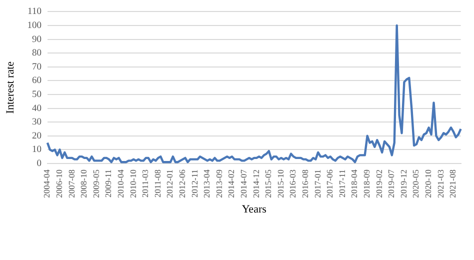 The image size is (474, 260). I want to click on x-tick-label: 2013-09, so click(219, 183).